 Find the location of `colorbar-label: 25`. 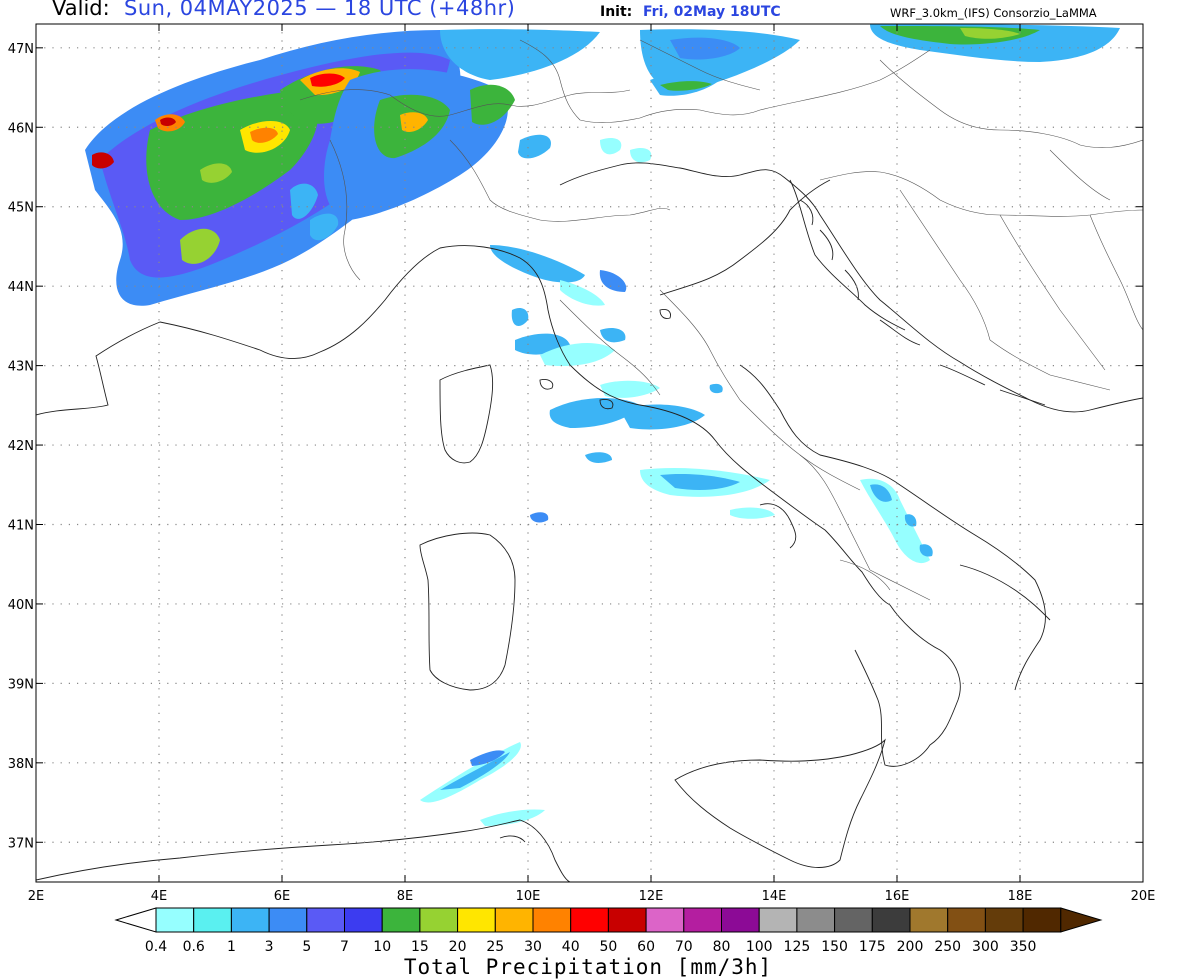

colorbar-label: 25 is located at coordinates (495, 947).